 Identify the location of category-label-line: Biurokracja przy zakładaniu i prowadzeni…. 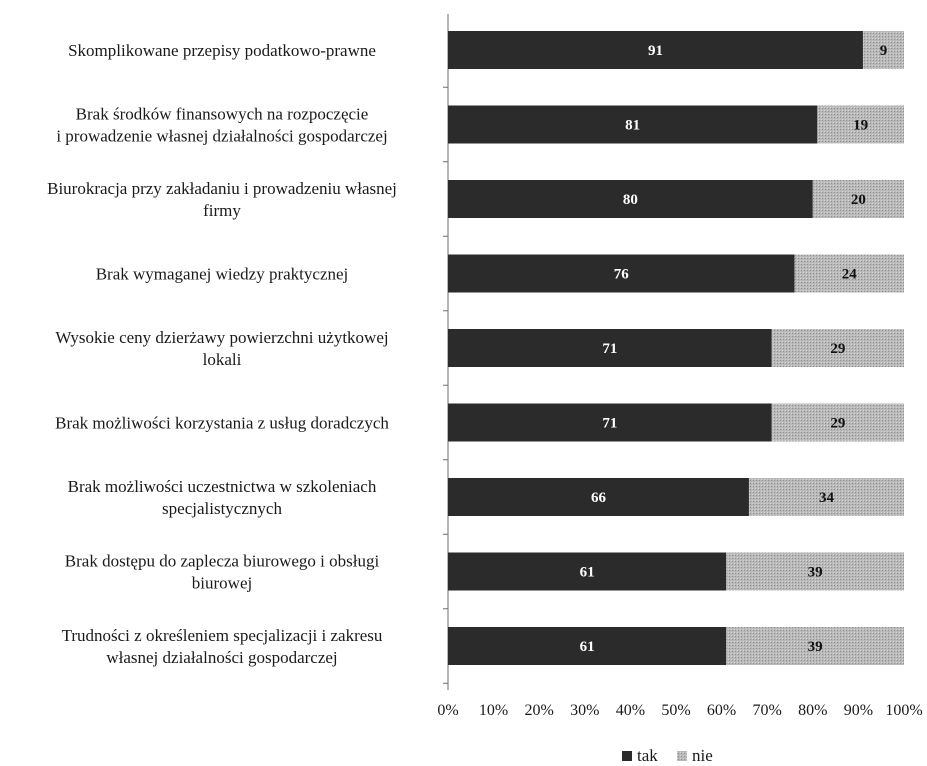
(222, 188).